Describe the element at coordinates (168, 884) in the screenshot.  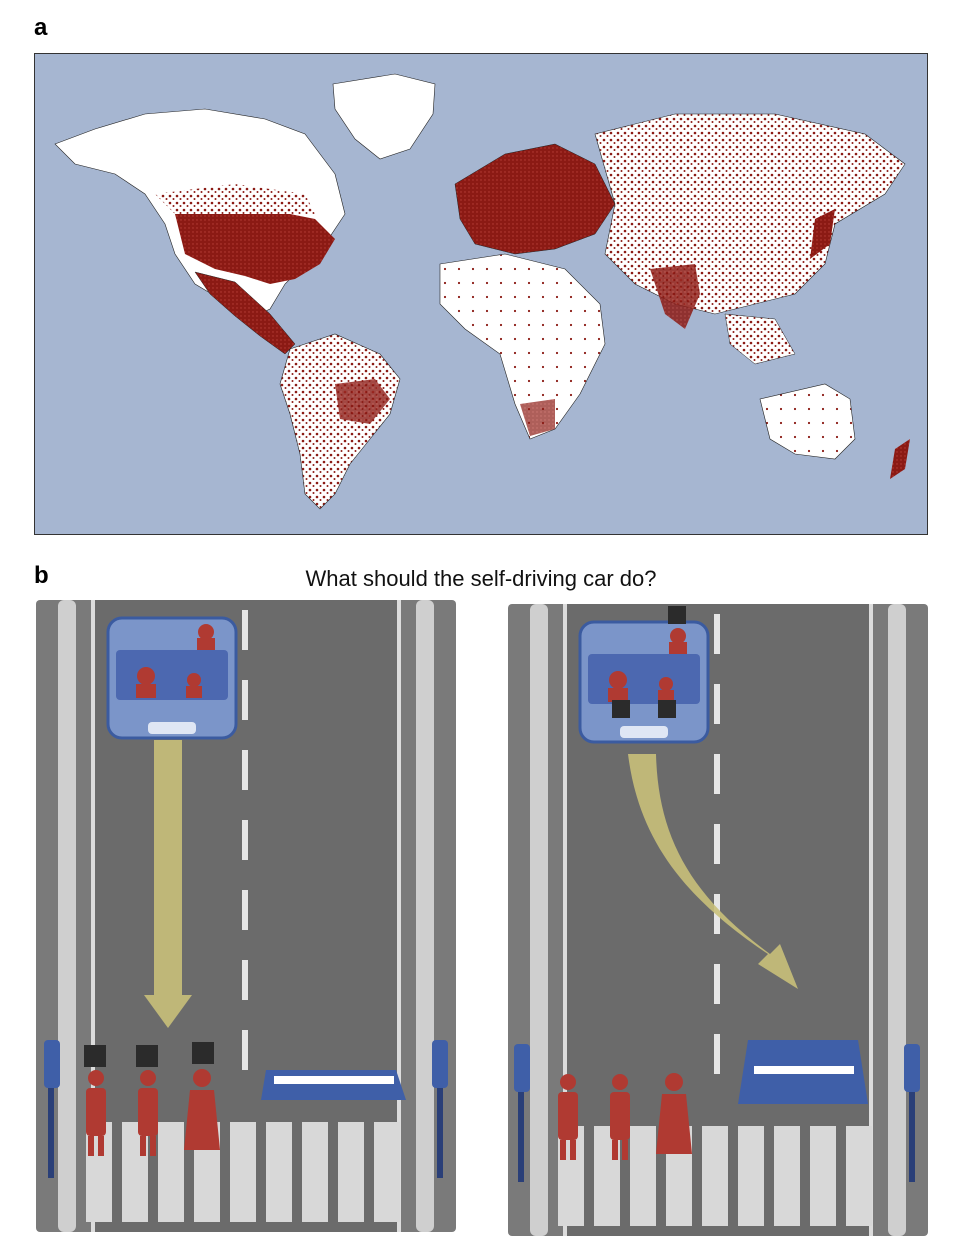
I see `arrow-straight` at that location.